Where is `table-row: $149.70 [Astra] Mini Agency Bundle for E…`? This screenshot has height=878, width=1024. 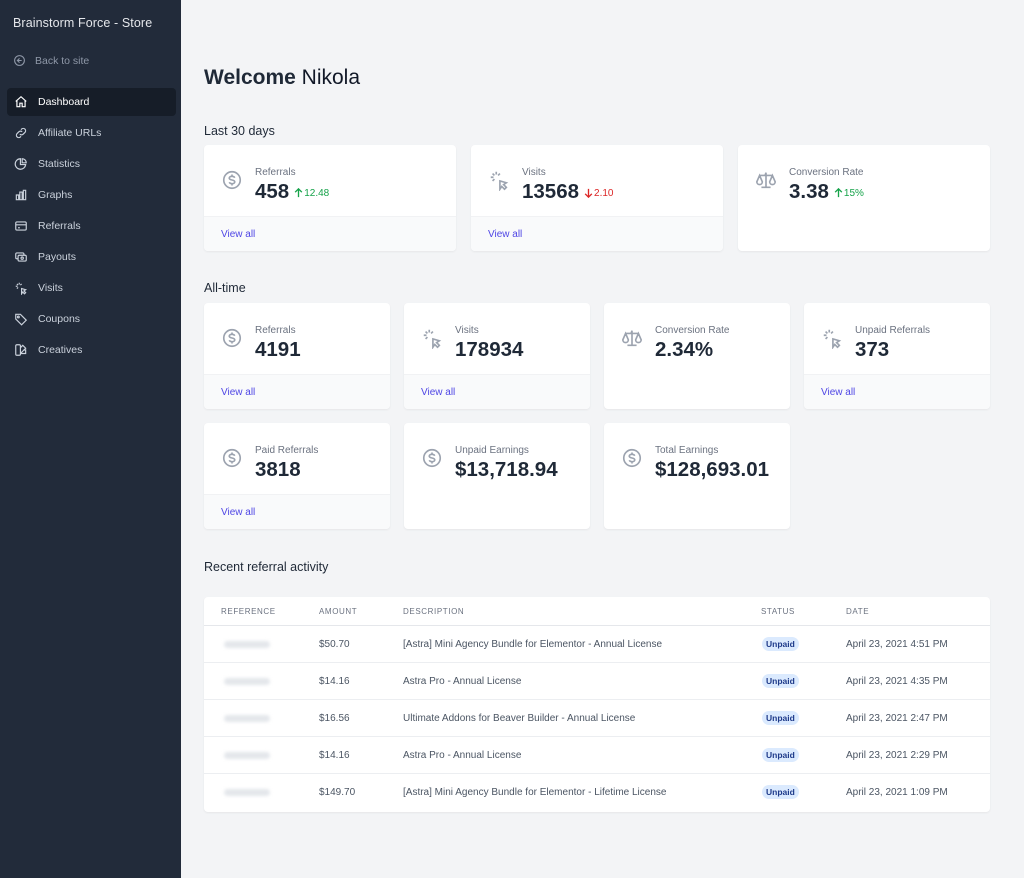
table-row: $149.70 [Astra] Mini Agency Bundle for E… is located at coordinates (597, 792).